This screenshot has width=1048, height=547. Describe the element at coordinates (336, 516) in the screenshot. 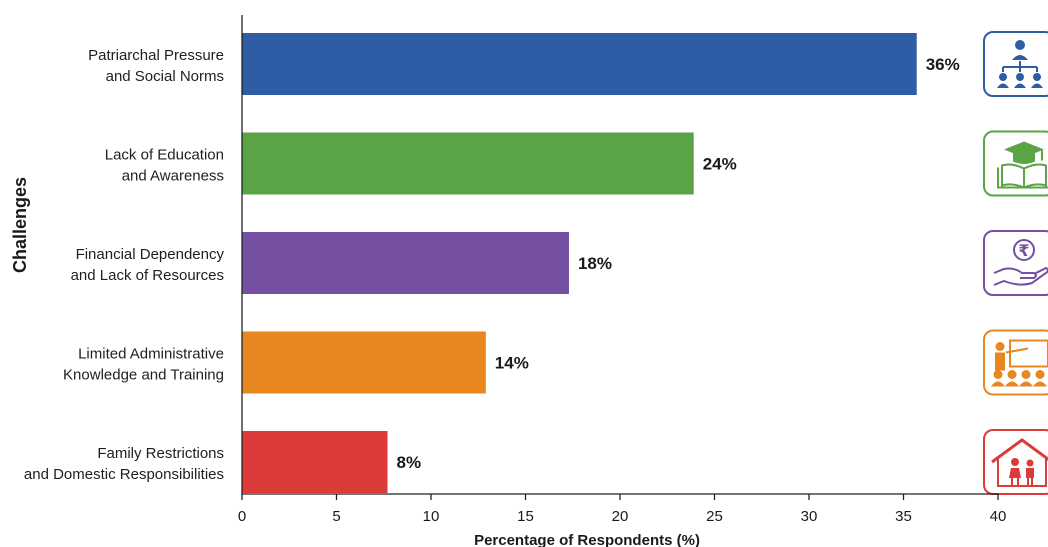

I see `x-tick-label: 5` at that location.